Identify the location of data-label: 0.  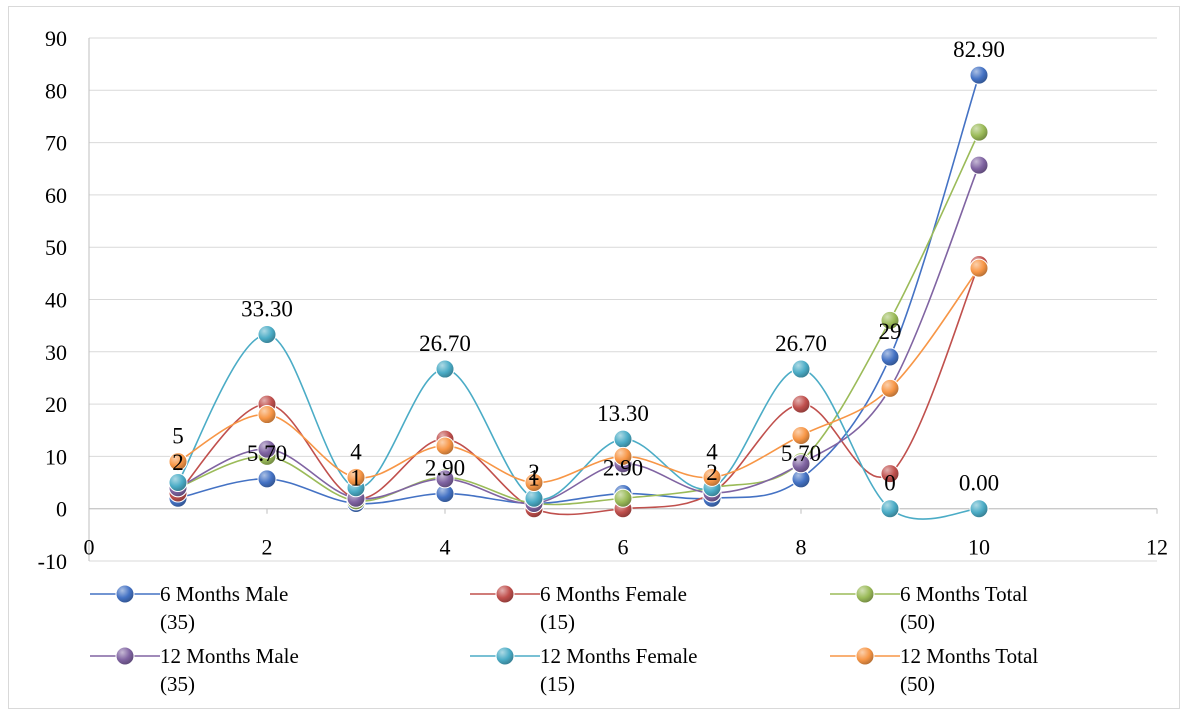
(890, 483).